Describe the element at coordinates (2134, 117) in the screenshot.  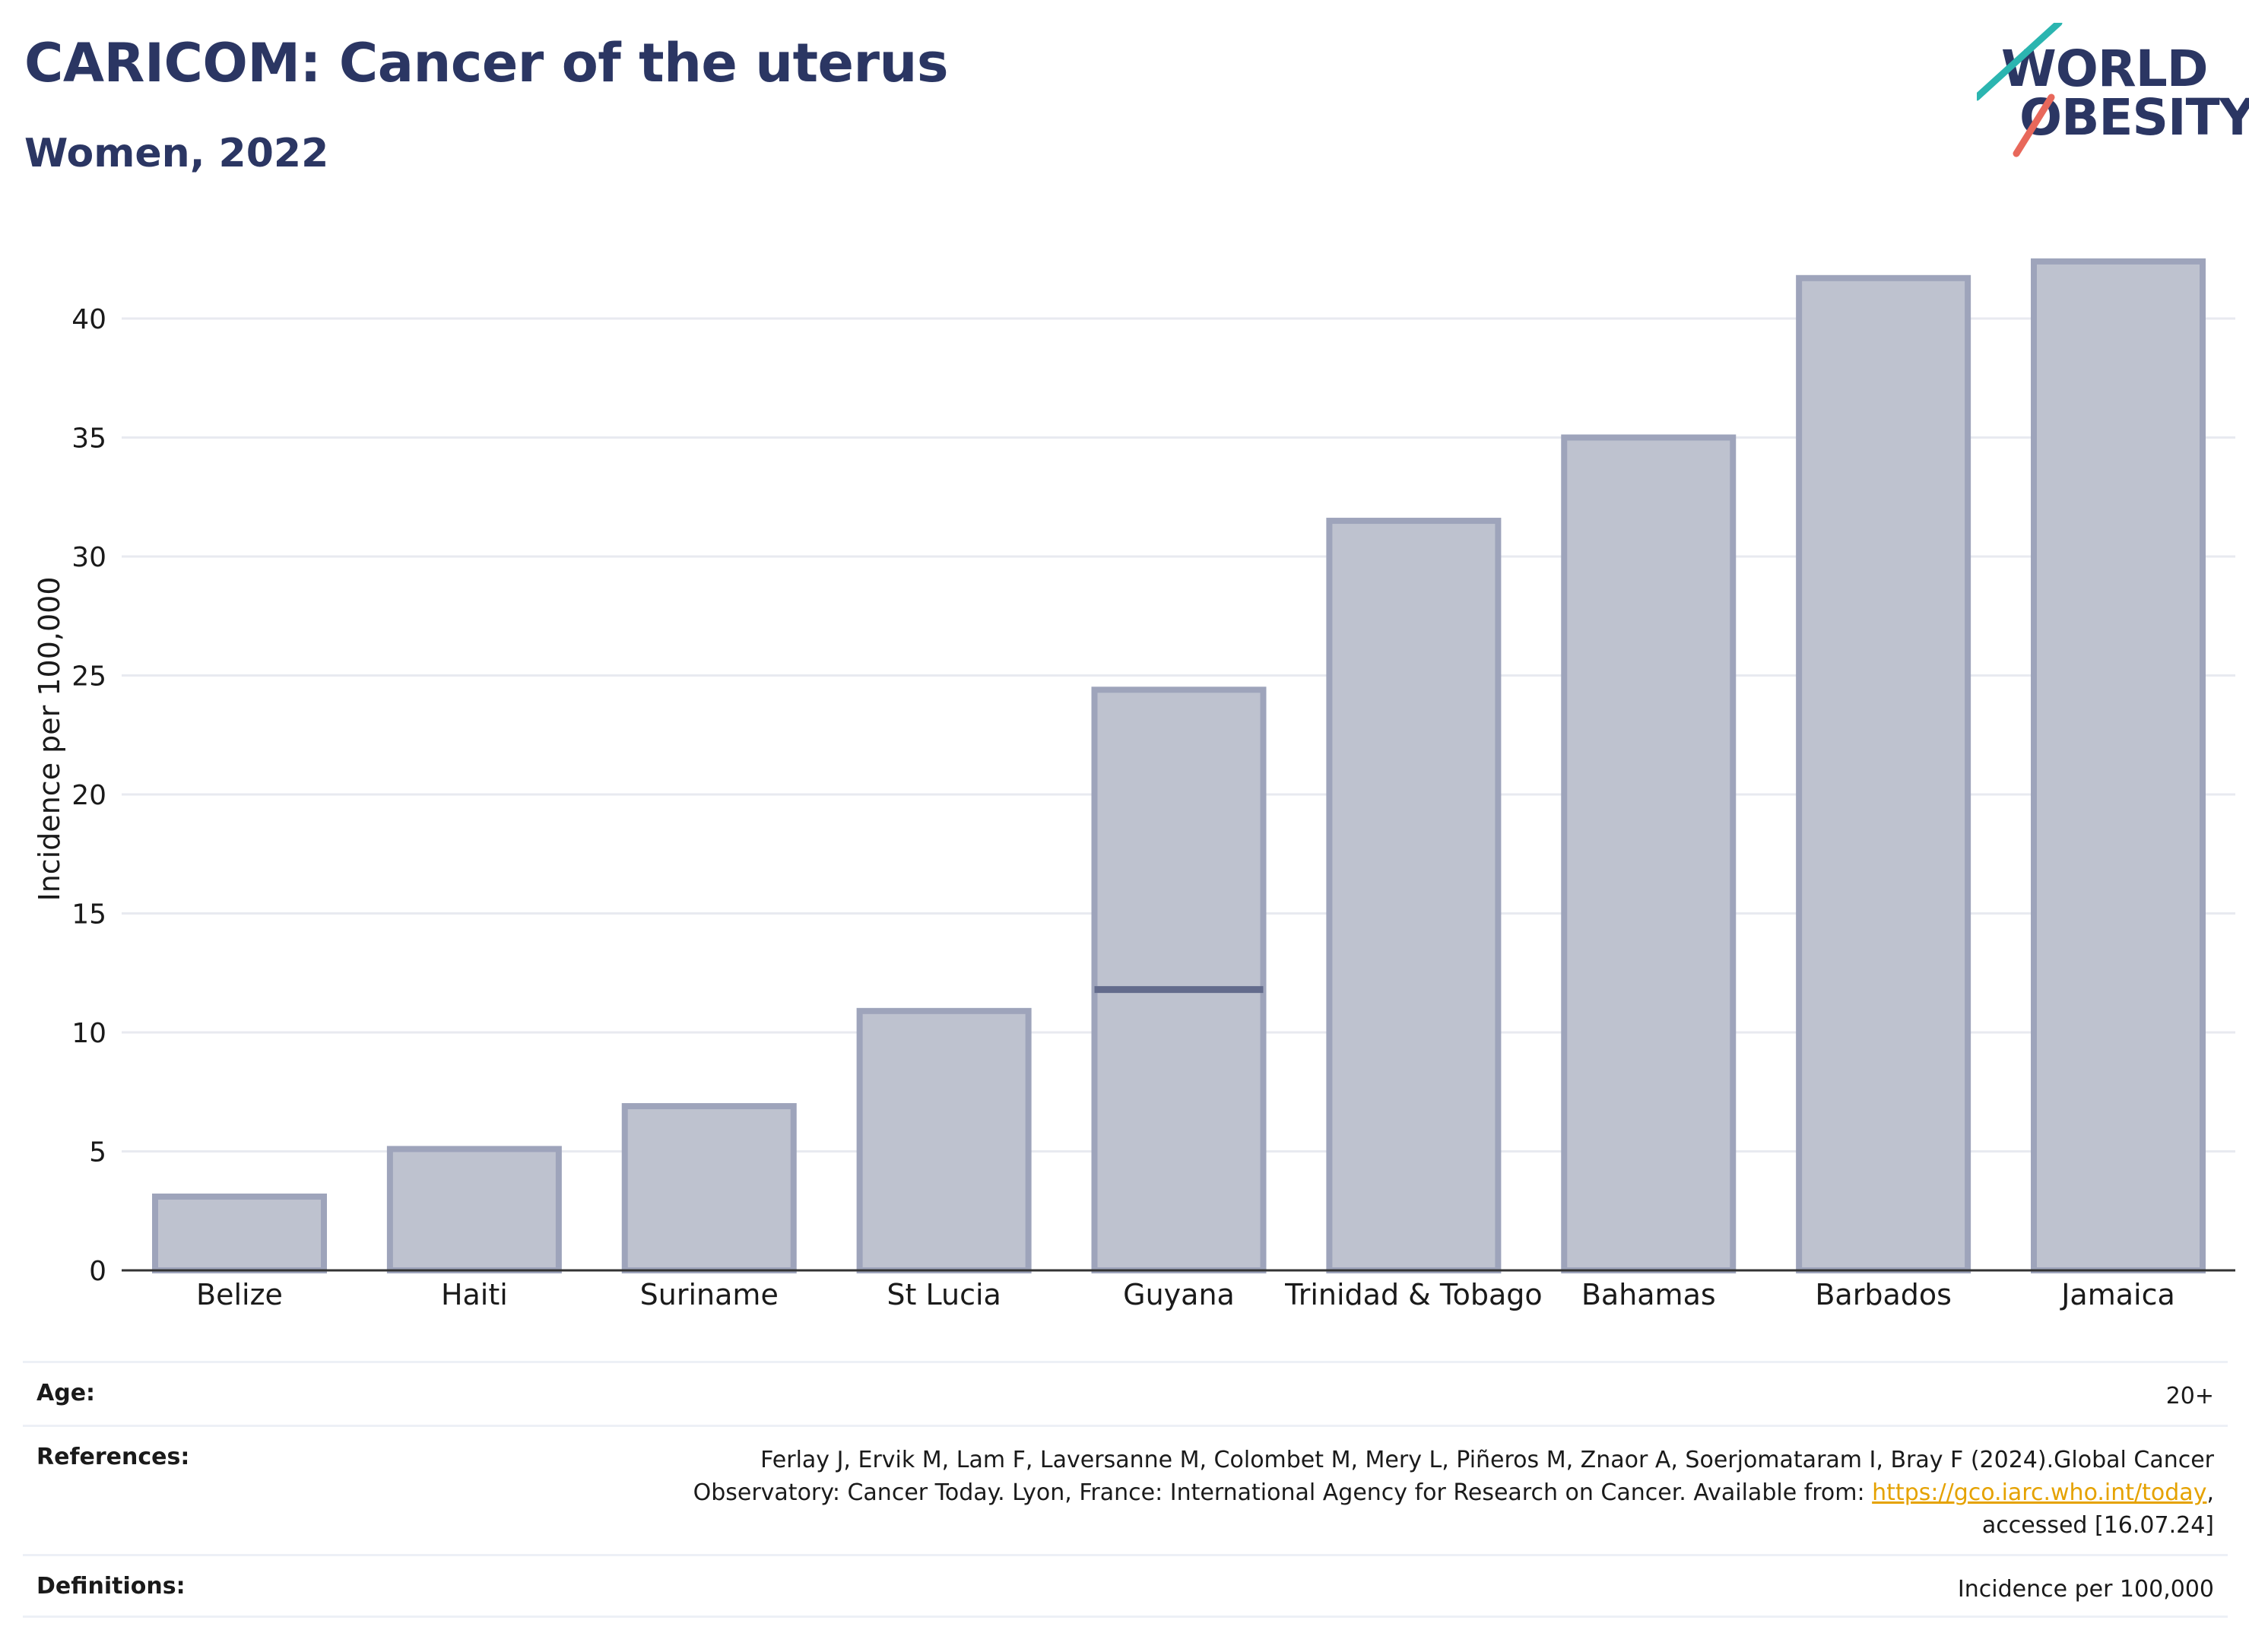
I see `logo-word-obesity: OBESITY` at that location.